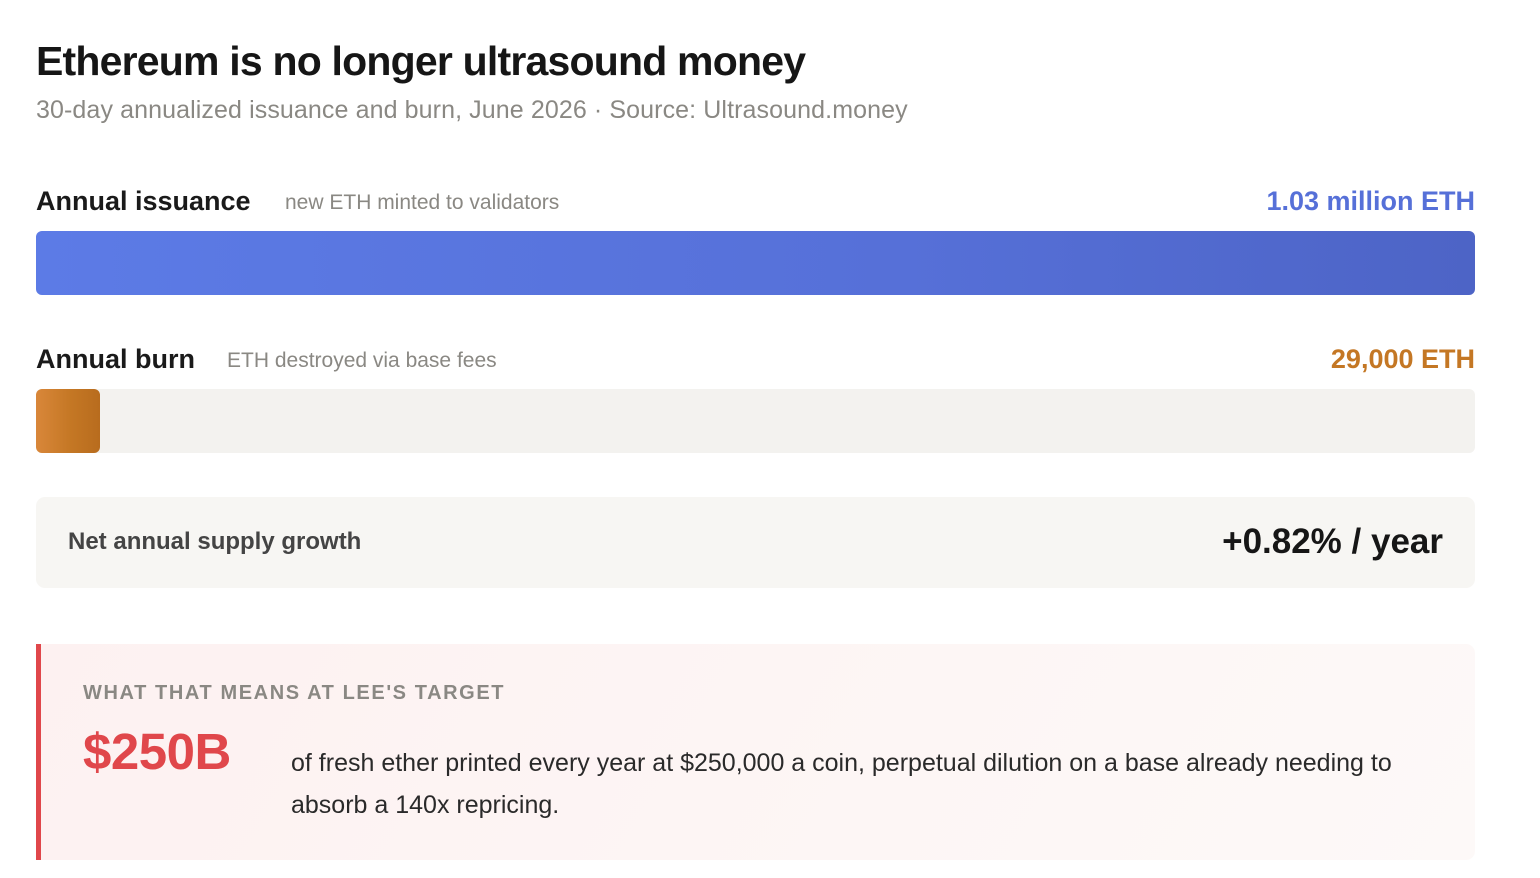 The width and height of the screenshot is (1540, 878). I want to click on callout-big-number: $250B, so click(157, 751).